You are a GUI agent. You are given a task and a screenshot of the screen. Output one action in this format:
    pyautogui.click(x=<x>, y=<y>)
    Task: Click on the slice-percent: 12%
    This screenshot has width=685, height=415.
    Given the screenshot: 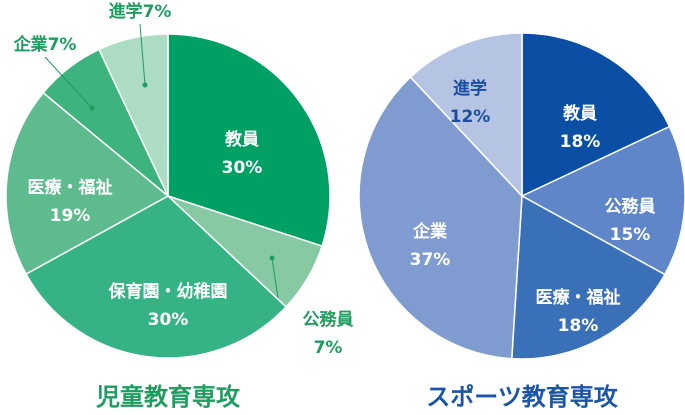 What is the action you would take?
    pyautogui.click(x=470, y=117)
    